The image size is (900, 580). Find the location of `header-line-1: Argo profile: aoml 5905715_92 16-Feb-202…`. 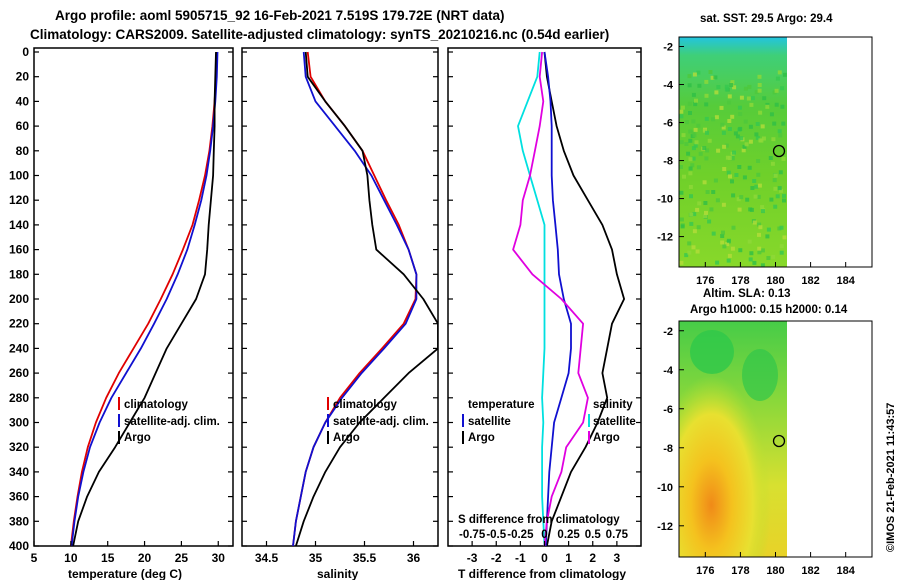

header-line-1: Argo profile: aoml 5905715_92 16-Feb-202… is located at coordinates (279, 15).